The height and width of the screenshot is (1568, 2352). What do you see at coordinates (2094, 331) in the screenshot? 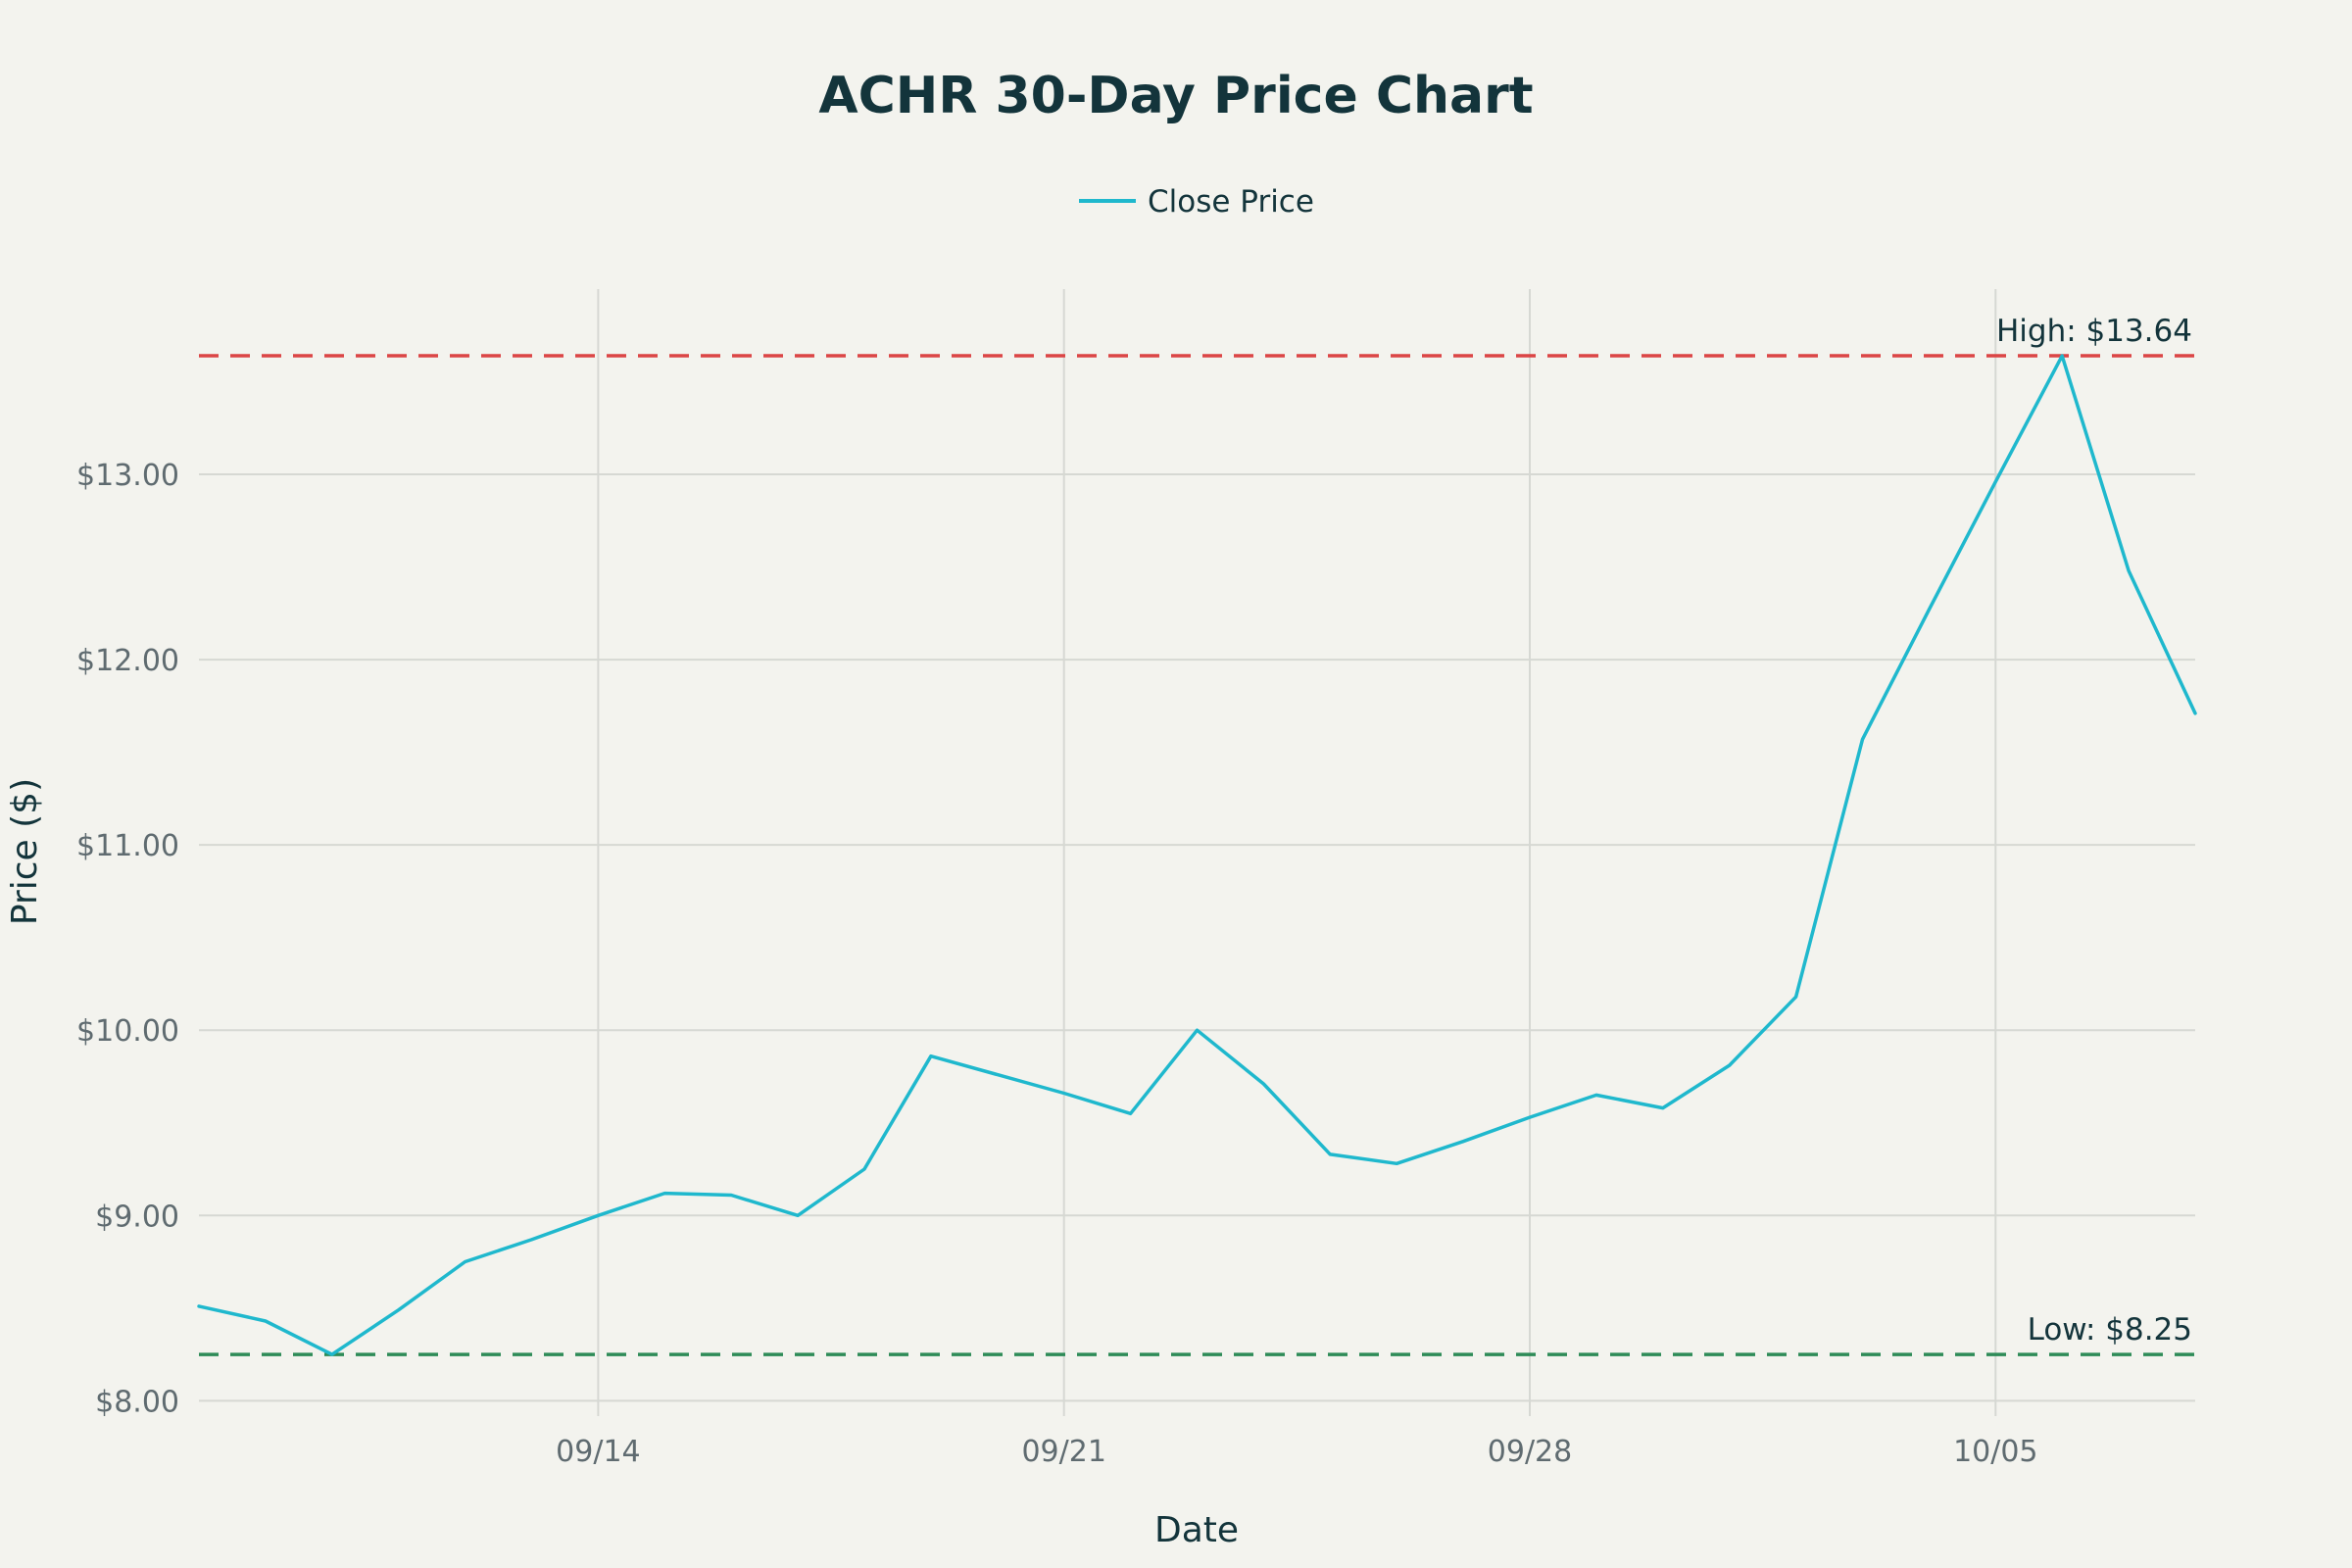
I see `high-annotation: High: $13.64` at bounding box center [2094, 331].